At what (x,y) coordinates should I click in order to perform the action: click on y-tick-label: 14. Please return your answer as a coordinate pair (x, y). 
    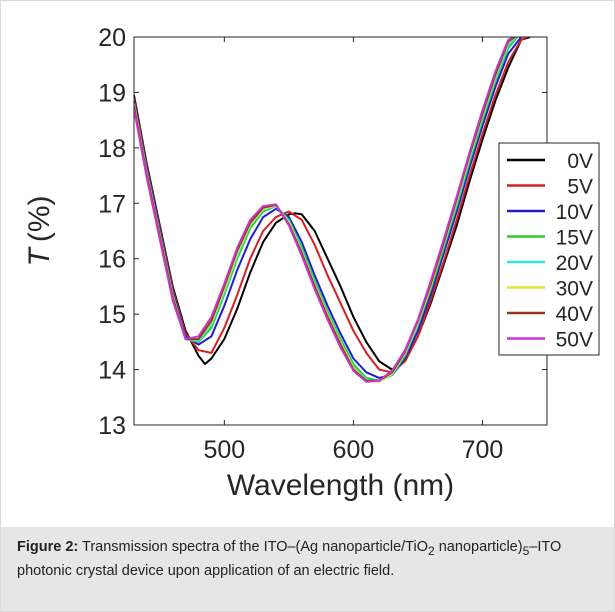
    Looking at the image, I should click on (112, 371).